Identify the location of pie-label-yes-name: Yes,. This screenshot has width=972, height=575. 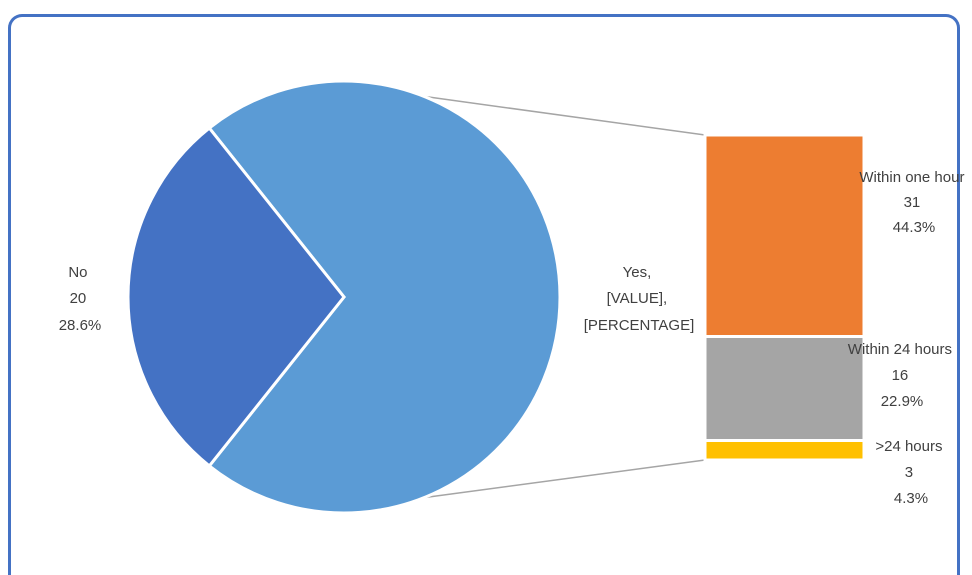
(637, 272).